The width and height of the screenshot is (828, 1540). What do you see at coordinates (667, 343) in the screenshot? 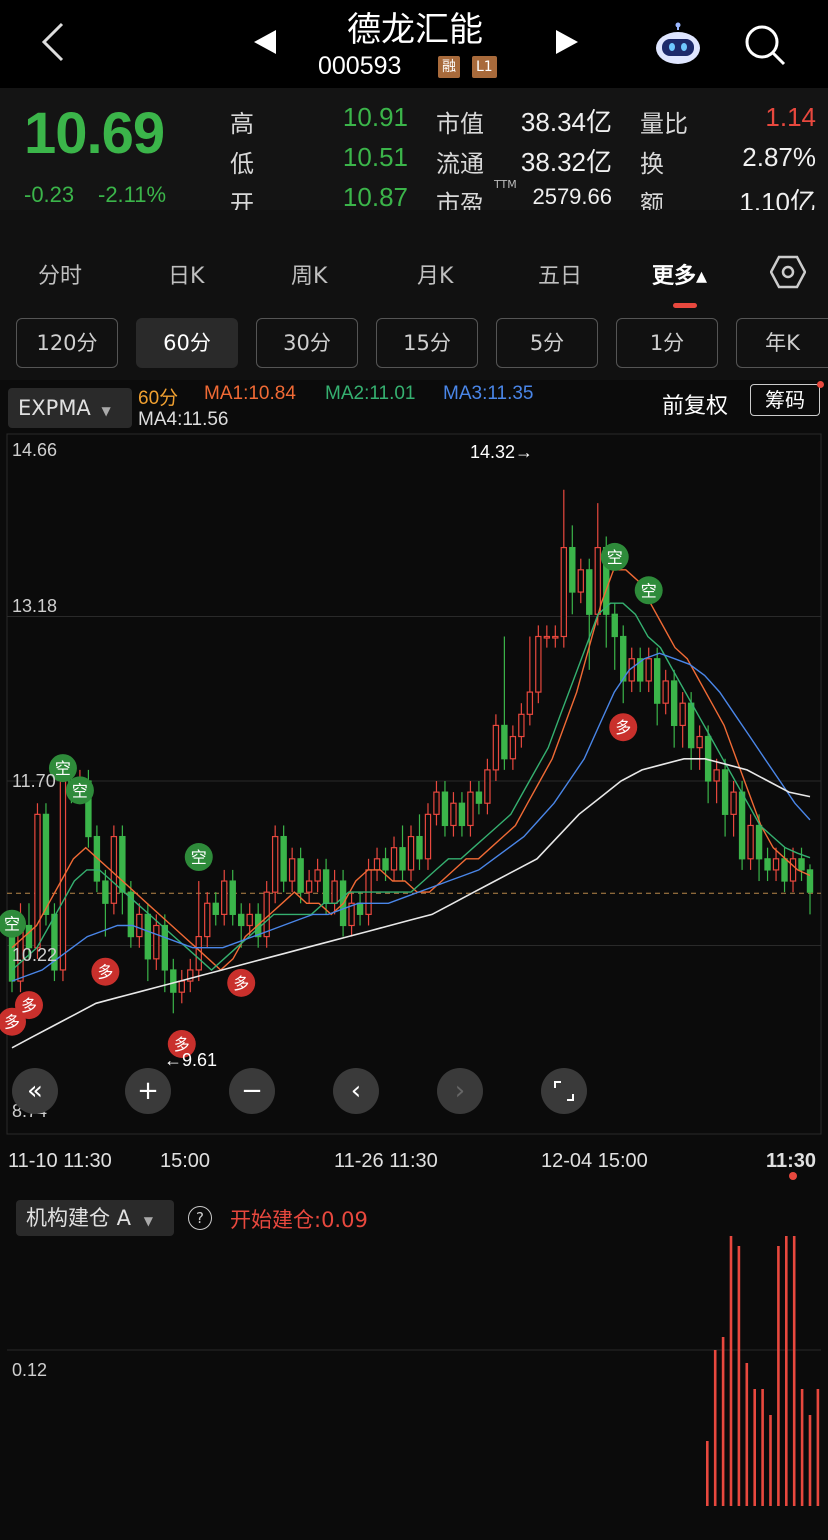
I see `period-1m: 1分` at bounding box center [667, 343].